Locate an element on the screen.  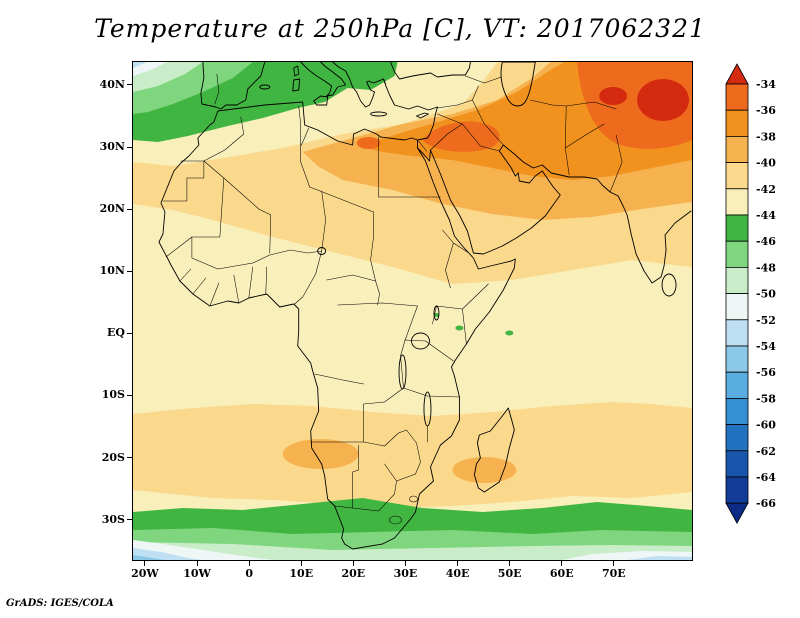
borders-middle-east is located at coordinates (418, 133).